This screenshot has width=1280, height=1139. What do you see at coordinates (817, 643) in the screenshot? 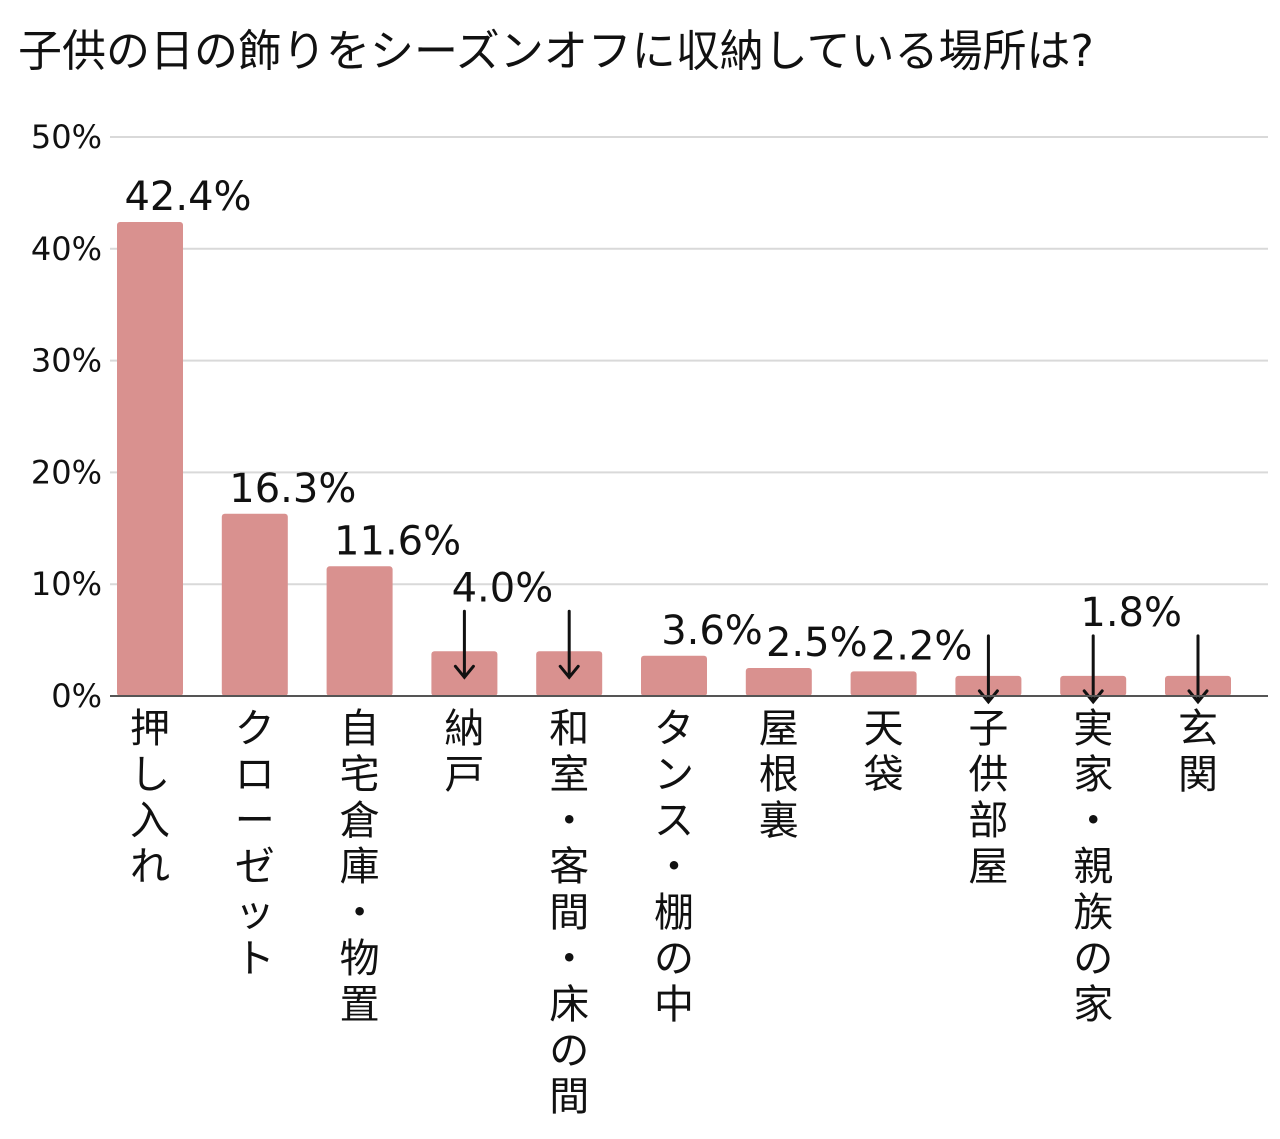
I see `data-label: 2.5%` at bounding box center [817, 643].